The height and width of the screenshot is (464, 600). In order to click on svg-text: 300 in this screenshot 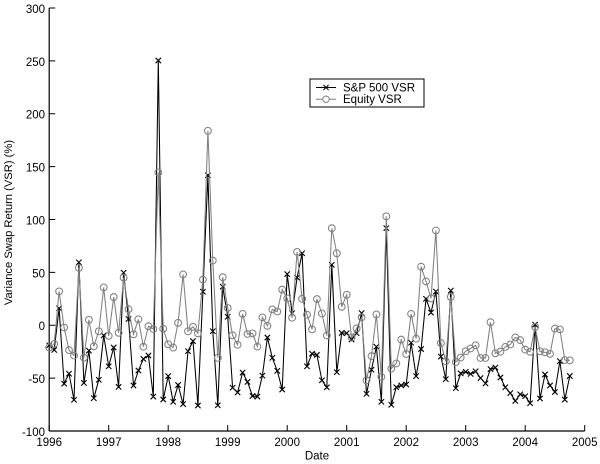, I will do `click(35, 10)`.